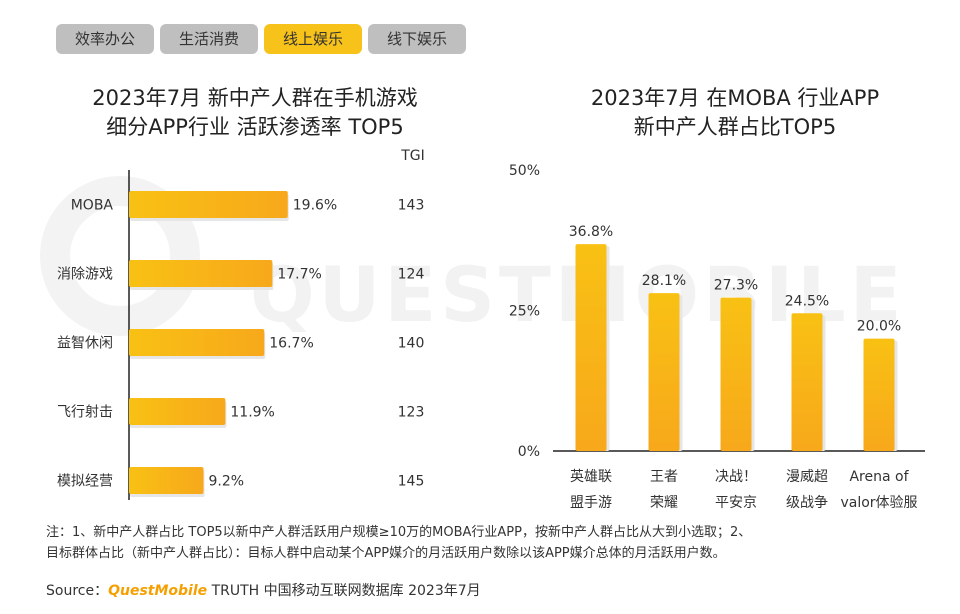 The height and width of the screenshot is (614, 960). What do you see at coordinates (209, 39) in the screenshot?
I see `tab-consumption: 生活消费` at bounding box center [209, 39].